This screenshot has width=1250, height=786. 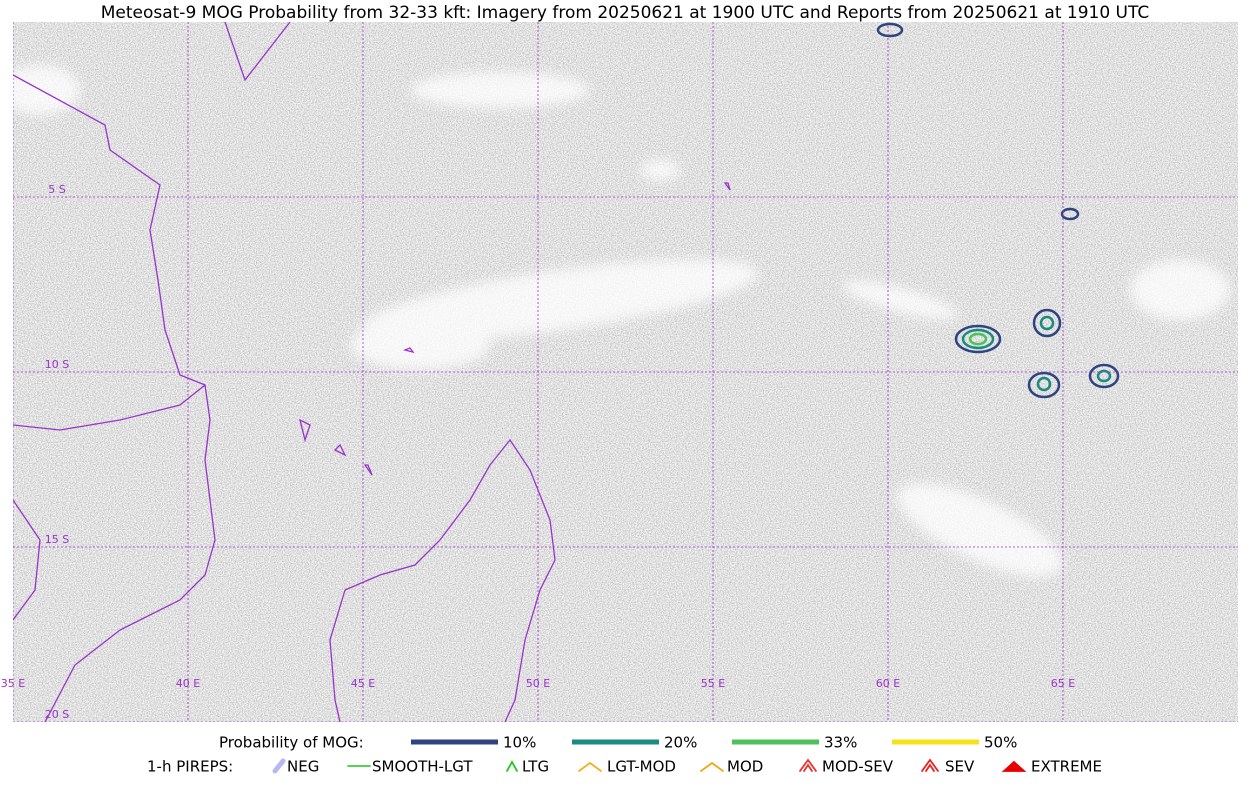 What do you see at coordinates (57, 364) in the screenshot?
I see `lat-label: 10 S` at bounding box center [57, 364].